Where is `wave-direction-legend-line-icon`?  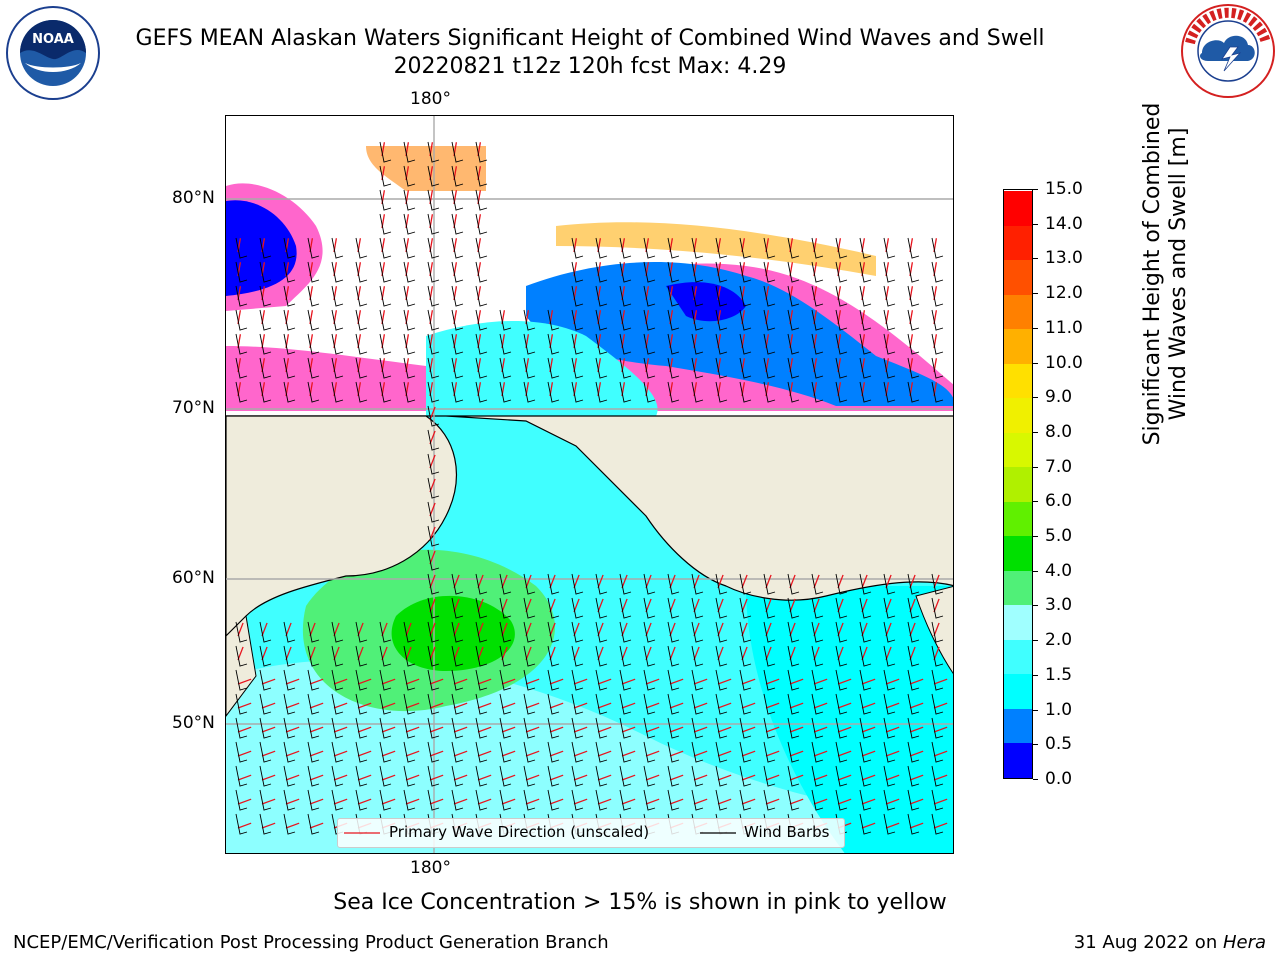 wave-direction-legend-line-icon is located at coordinates (362, 833).